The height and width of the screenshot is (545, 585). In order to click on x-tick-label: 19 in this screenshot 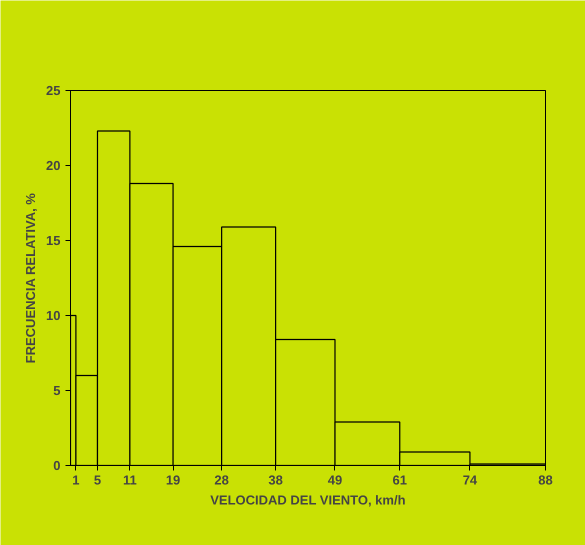, I will do `click(173, 480)`.